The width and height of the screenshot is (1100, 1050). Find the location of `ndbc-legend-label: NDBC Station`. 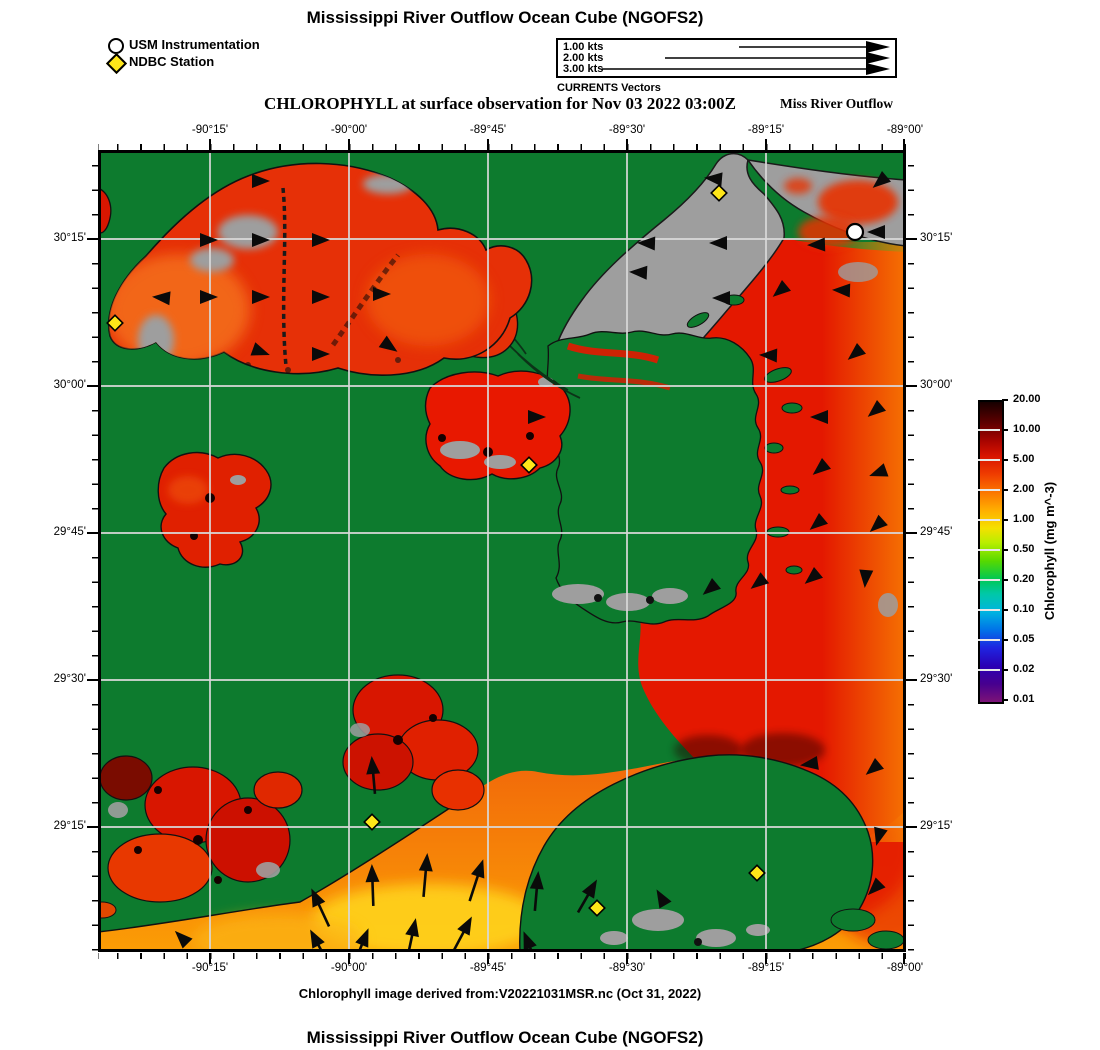

ndbc-legend-label: NDBC Station is located at coordinates (172, 61).